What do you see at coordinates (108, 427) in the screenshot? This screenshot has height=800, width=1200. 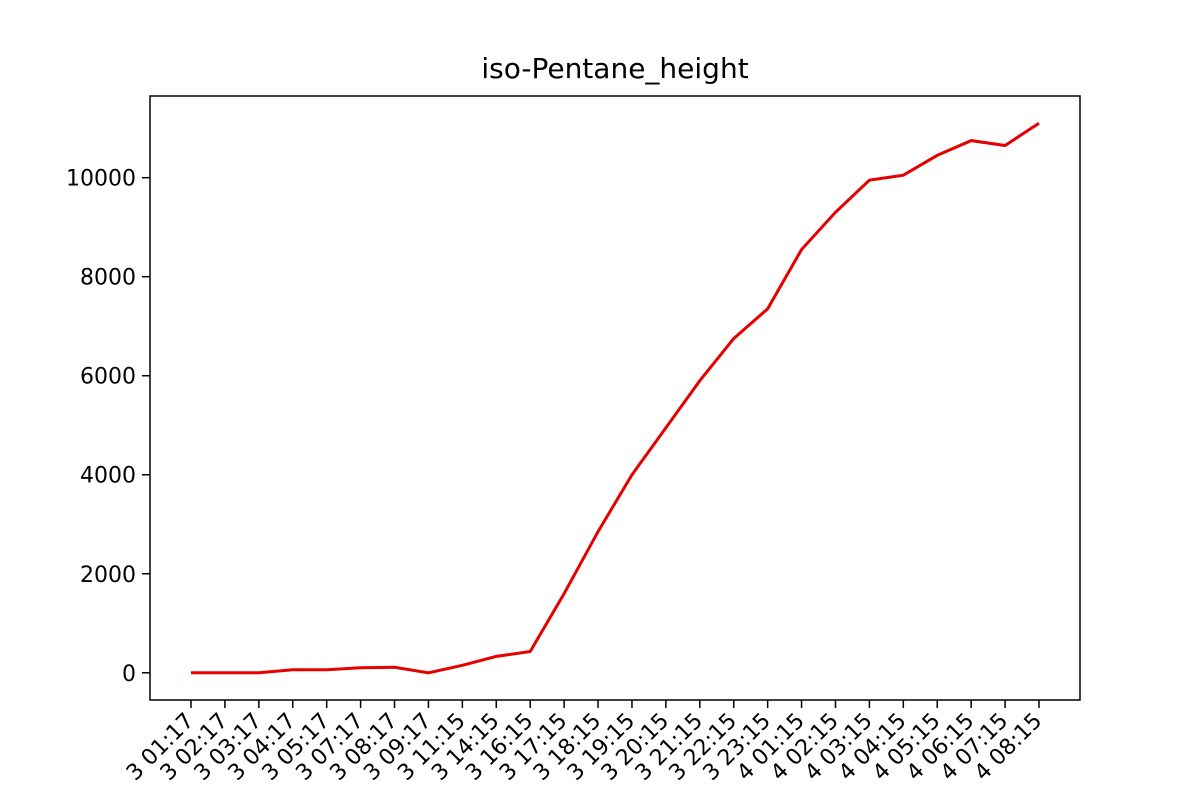 I see `y-axis: 0 2000 4000 6000 8000 10000` at bounding box center [108, 427].